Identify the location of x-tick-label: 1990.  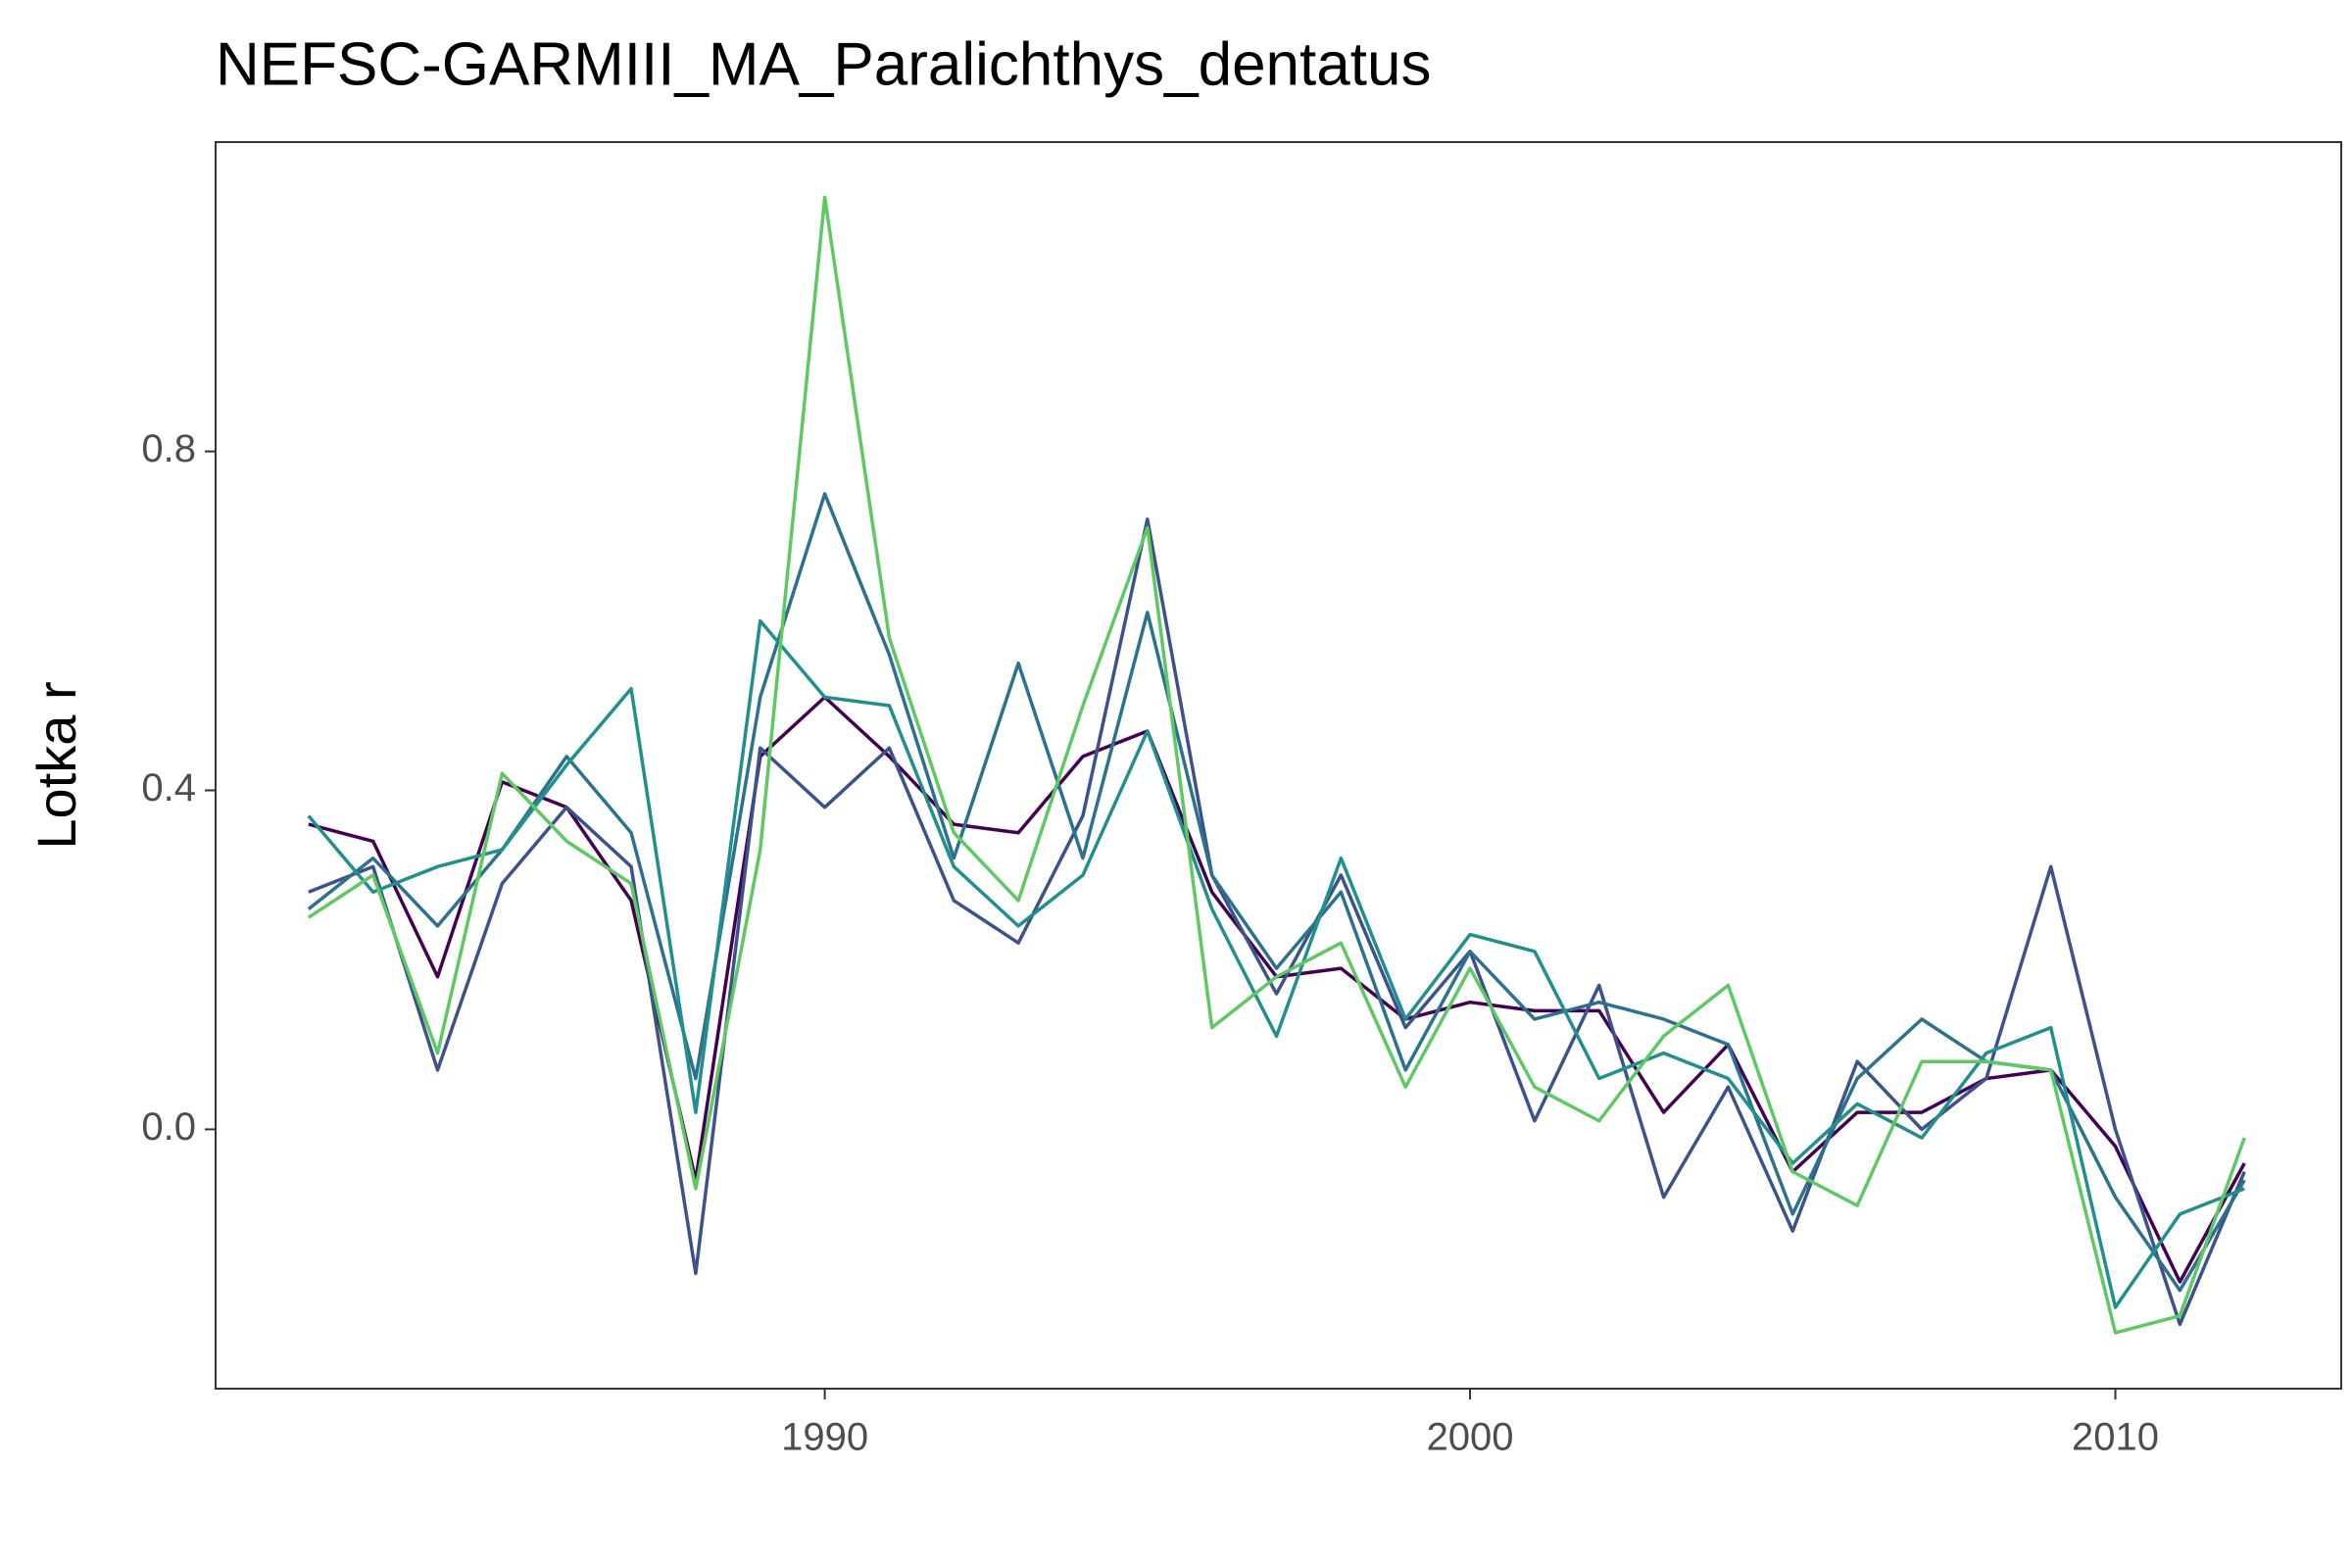
(824, 1437).